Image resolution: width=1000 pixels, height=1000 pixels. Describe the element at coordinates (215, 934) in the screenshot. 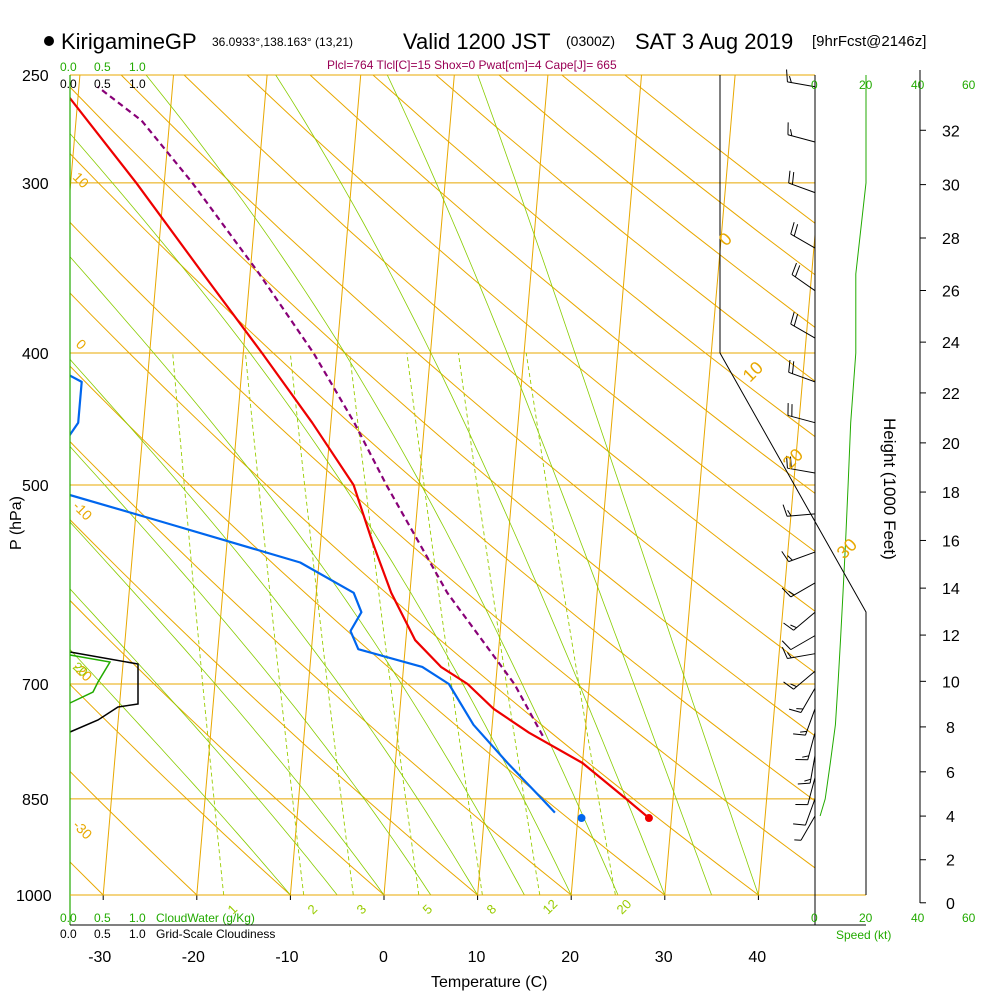

I see `cloudiness-label: Grid-Scale Cloudiness` at that location.